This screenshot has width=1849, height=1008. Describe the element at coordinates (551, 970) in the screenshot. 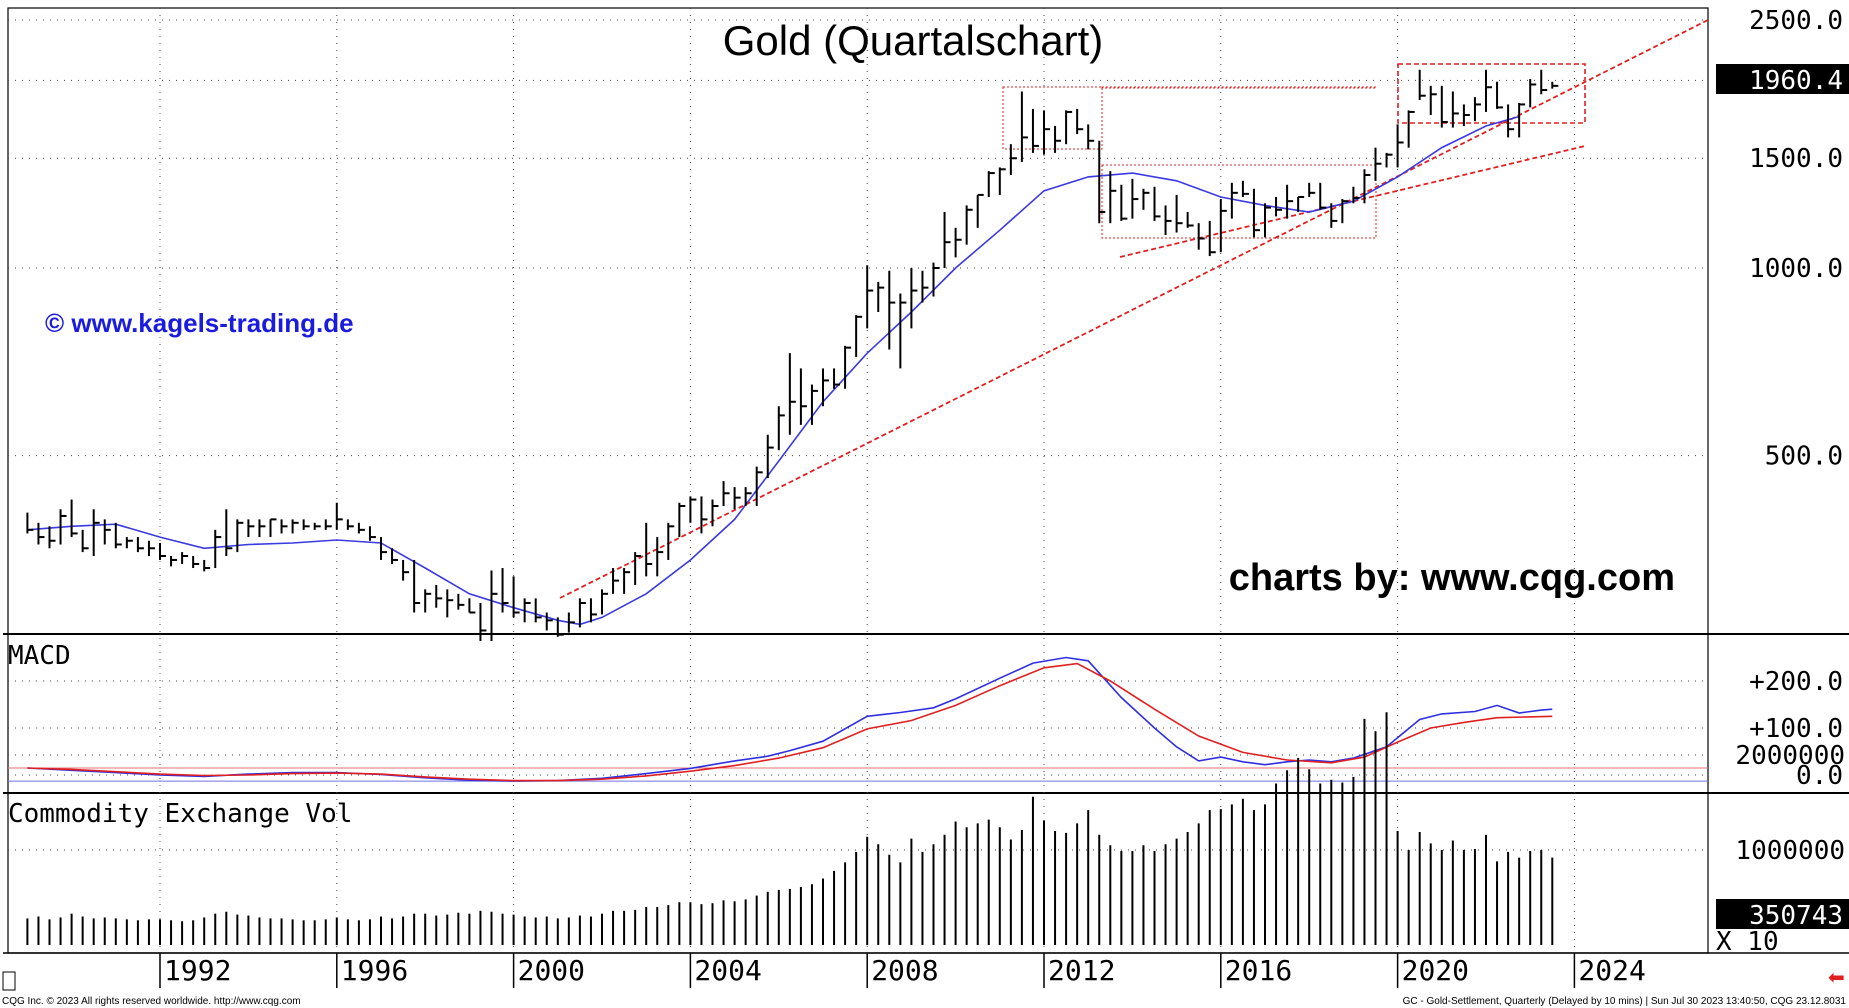

I see `x-tick-label-2000: 2000` at that location.